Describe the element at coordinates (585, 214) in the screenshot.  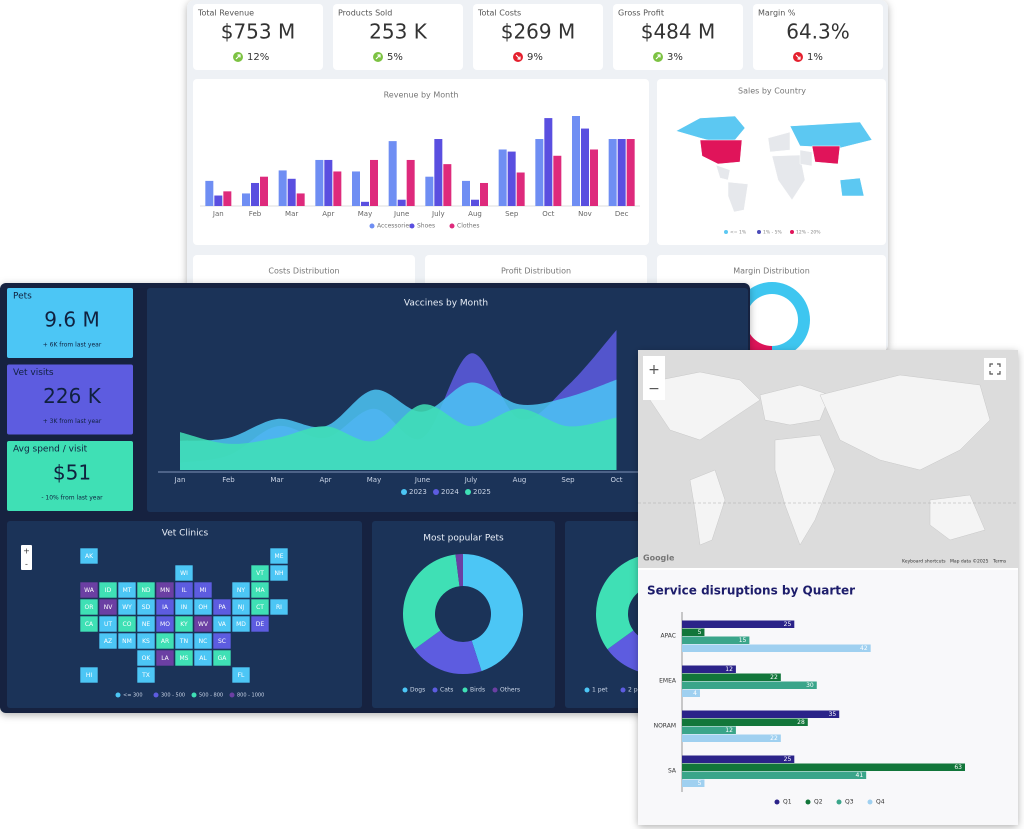
I see `x-tick-label: Nov` at that location.